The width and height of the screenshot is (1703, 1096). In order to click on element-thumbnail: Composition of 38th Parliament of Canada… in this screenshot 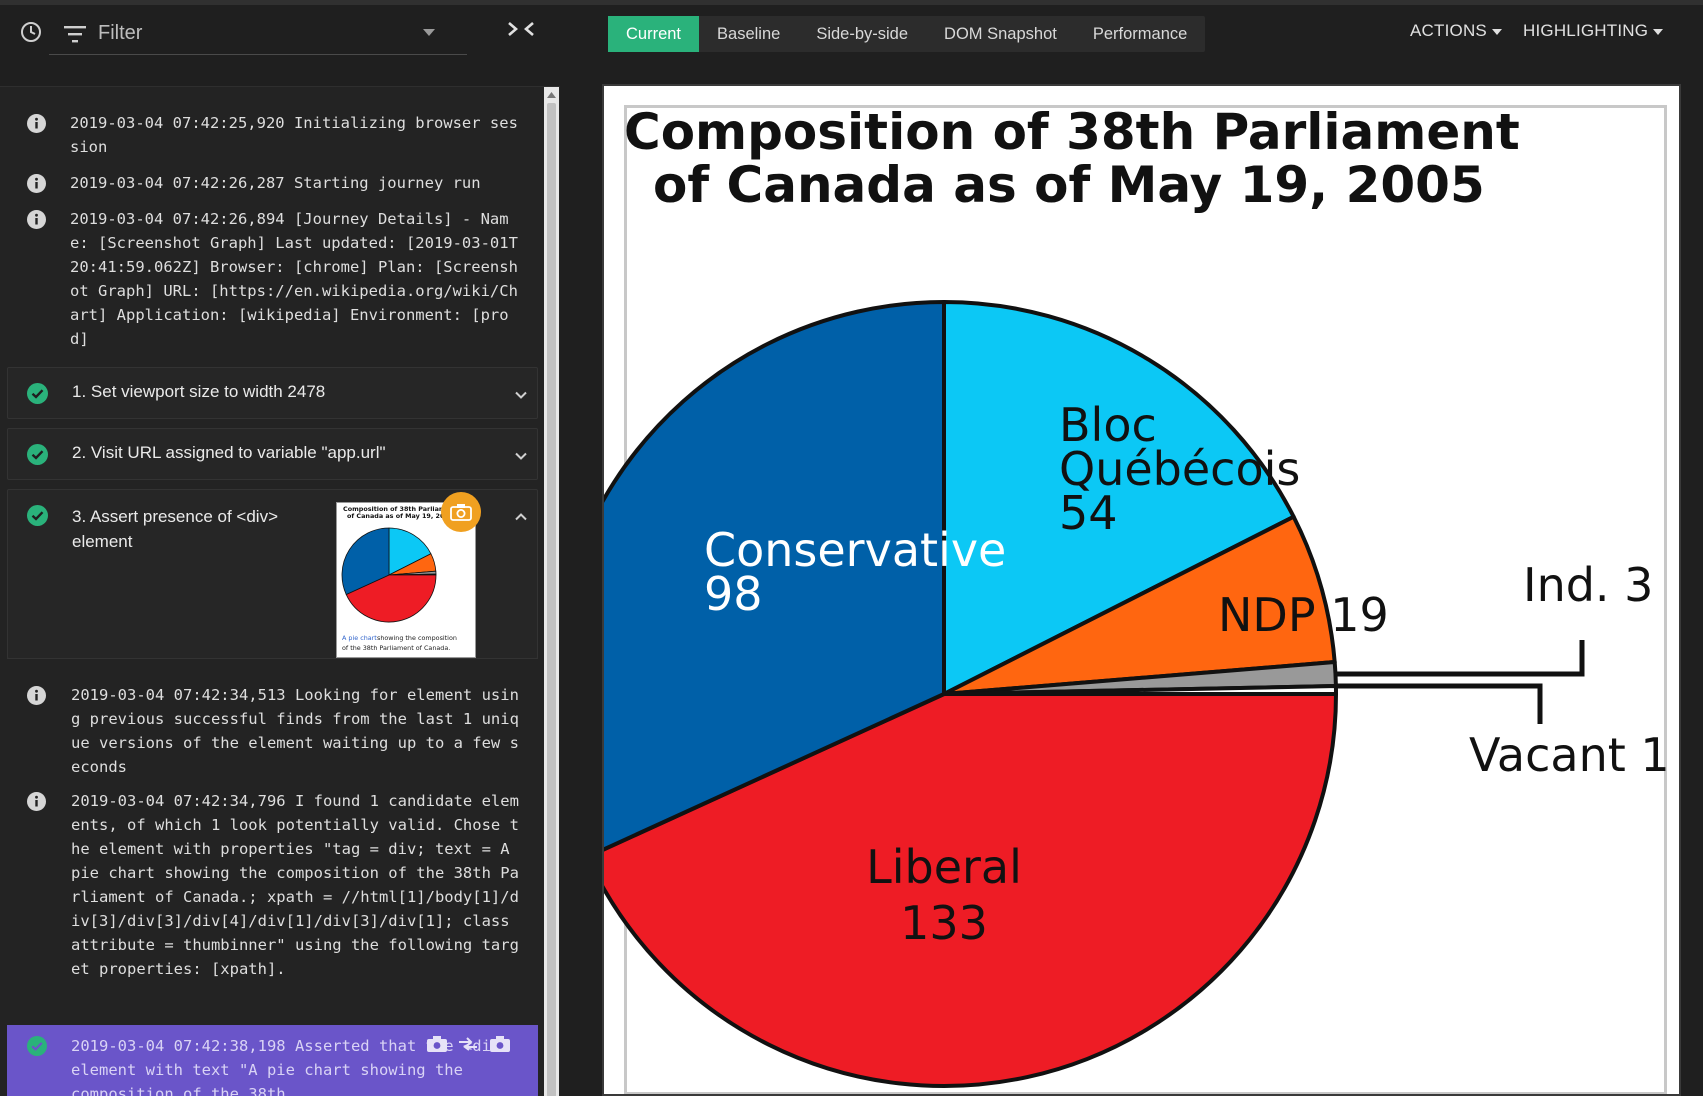, I will do `click(406, 580)`.